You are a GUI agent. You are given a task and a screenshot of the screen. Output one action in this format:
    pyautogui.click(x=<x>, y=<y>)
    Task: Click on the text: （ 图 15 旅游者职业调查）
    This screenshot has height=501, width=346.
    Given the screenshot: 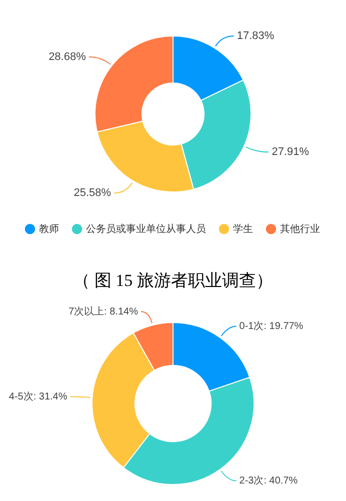 What is the action you would take?
    pyautogui.click(x=173, y=281)
    